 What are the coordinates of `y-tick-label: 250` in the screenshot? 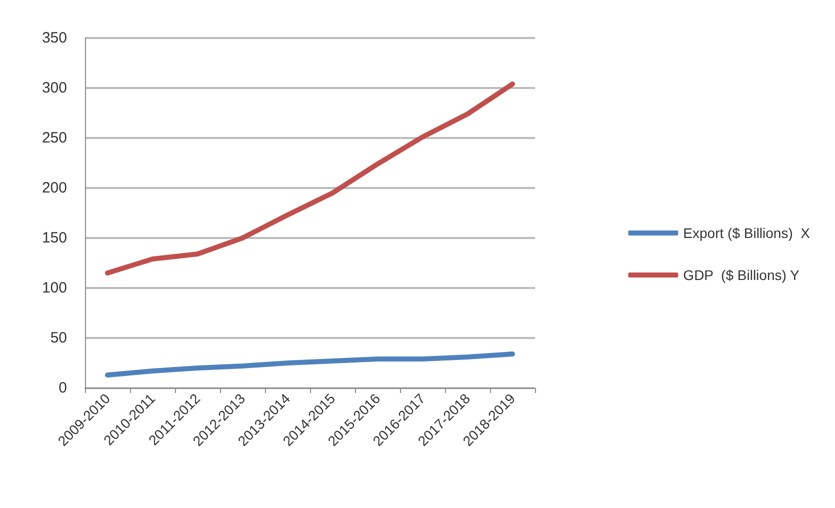 It's located at (54, 138).